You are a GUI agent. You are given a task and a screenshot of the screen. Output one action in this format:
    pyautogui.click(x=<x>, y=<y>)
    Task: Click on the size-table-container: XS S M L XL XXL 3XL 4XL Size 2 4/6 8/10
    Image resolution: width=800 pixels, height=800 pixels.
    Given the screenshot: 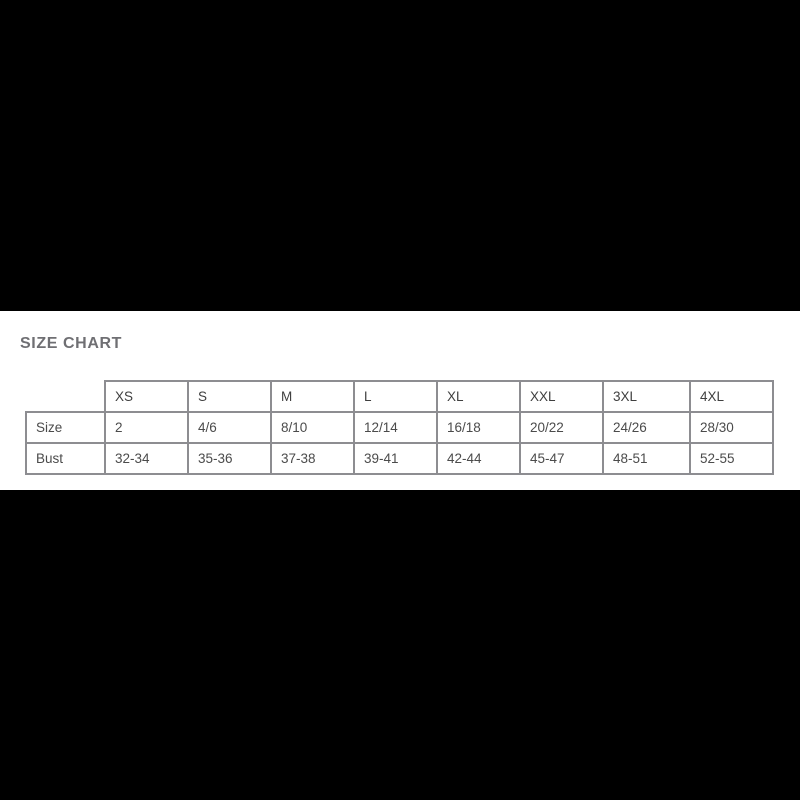 What is the action you would take?
    pyautogui.click(x=399, y=427)
    